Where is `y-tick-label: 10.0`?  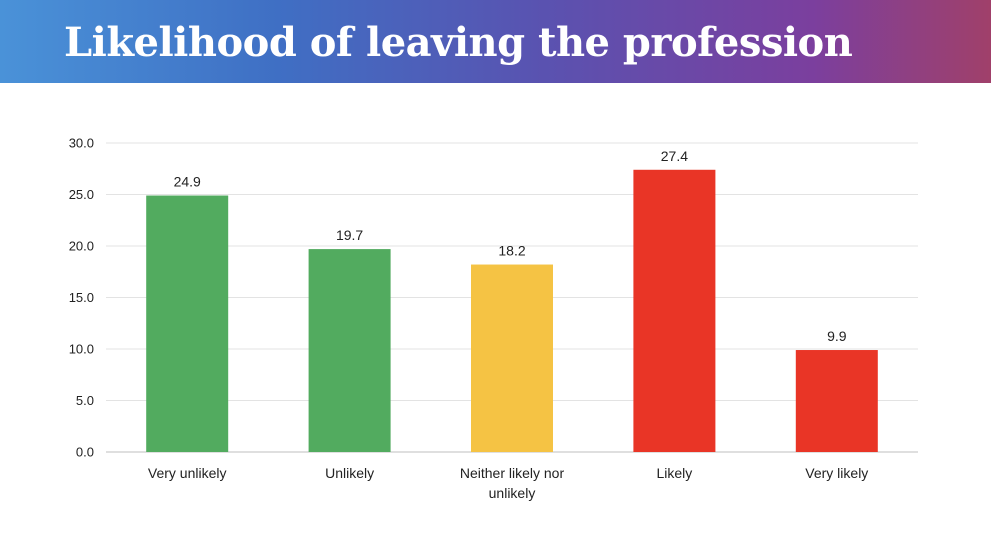
y-tick-label: 10.0 is located at coordinates (81, 349).